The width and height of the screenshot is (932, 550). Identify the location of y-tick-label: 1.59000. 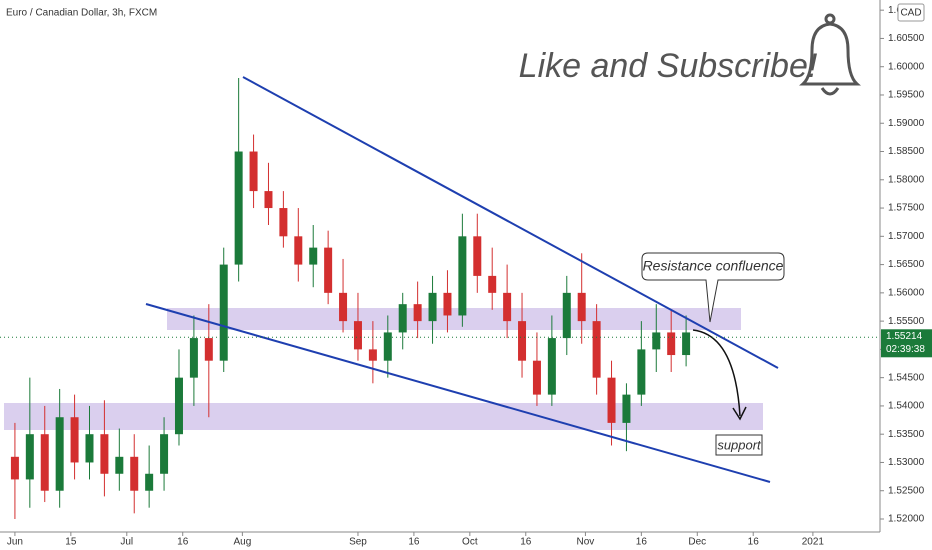
(906, 123).